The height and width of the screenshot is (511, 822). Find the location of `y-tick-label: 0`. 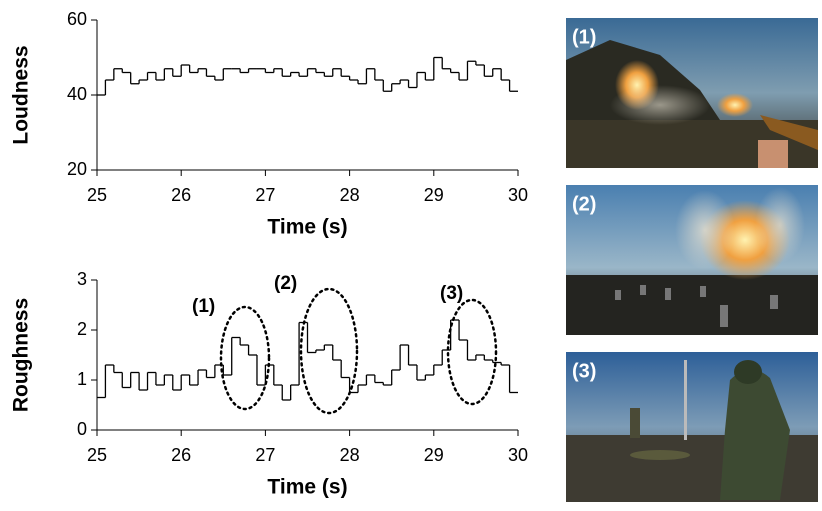

y-tick-label: 0 is located at coordinates (82, 429).